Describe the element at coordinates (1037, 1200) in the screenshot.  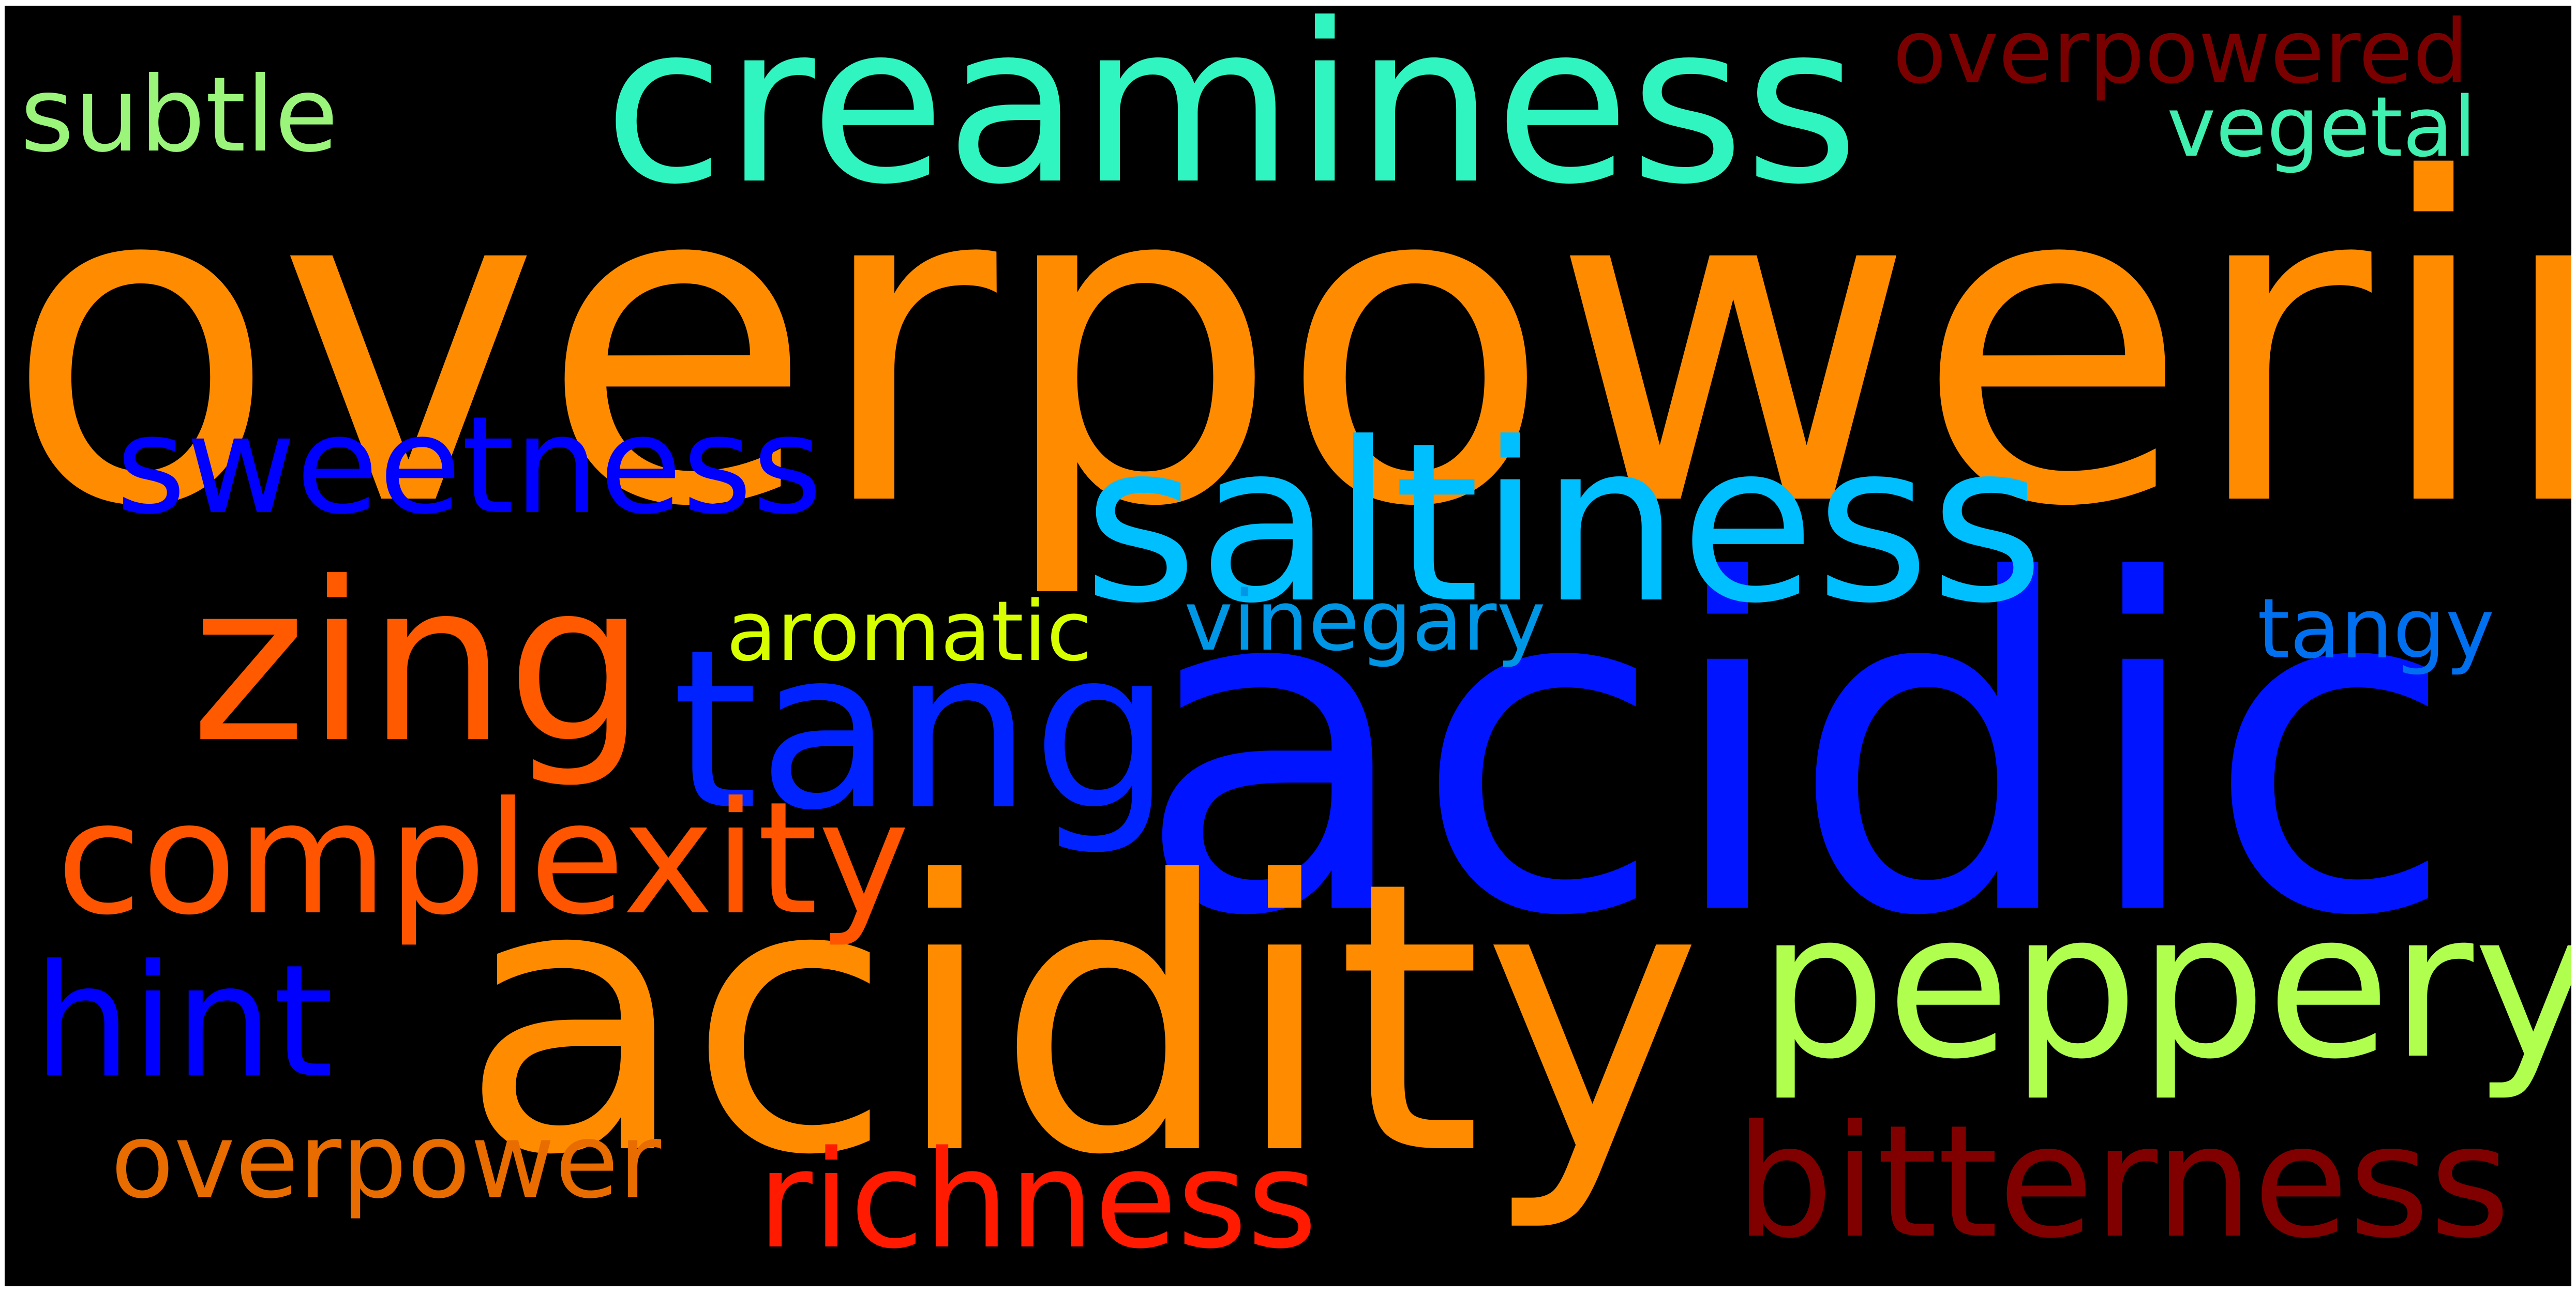
I see `word-richness: richness` at that location.